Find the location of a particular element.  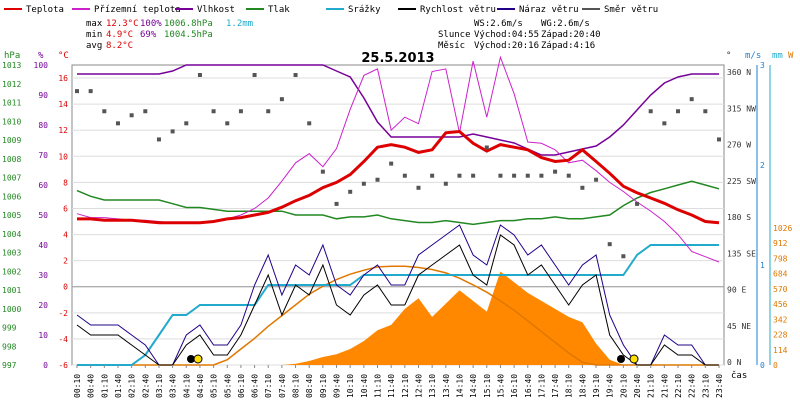

stats-min-pres: 1004.5hPa is located at coordinates (188, 35).